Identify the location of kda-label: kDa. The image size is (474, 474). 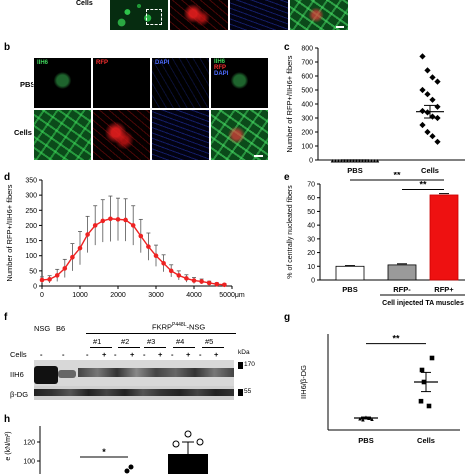
(244, 352).